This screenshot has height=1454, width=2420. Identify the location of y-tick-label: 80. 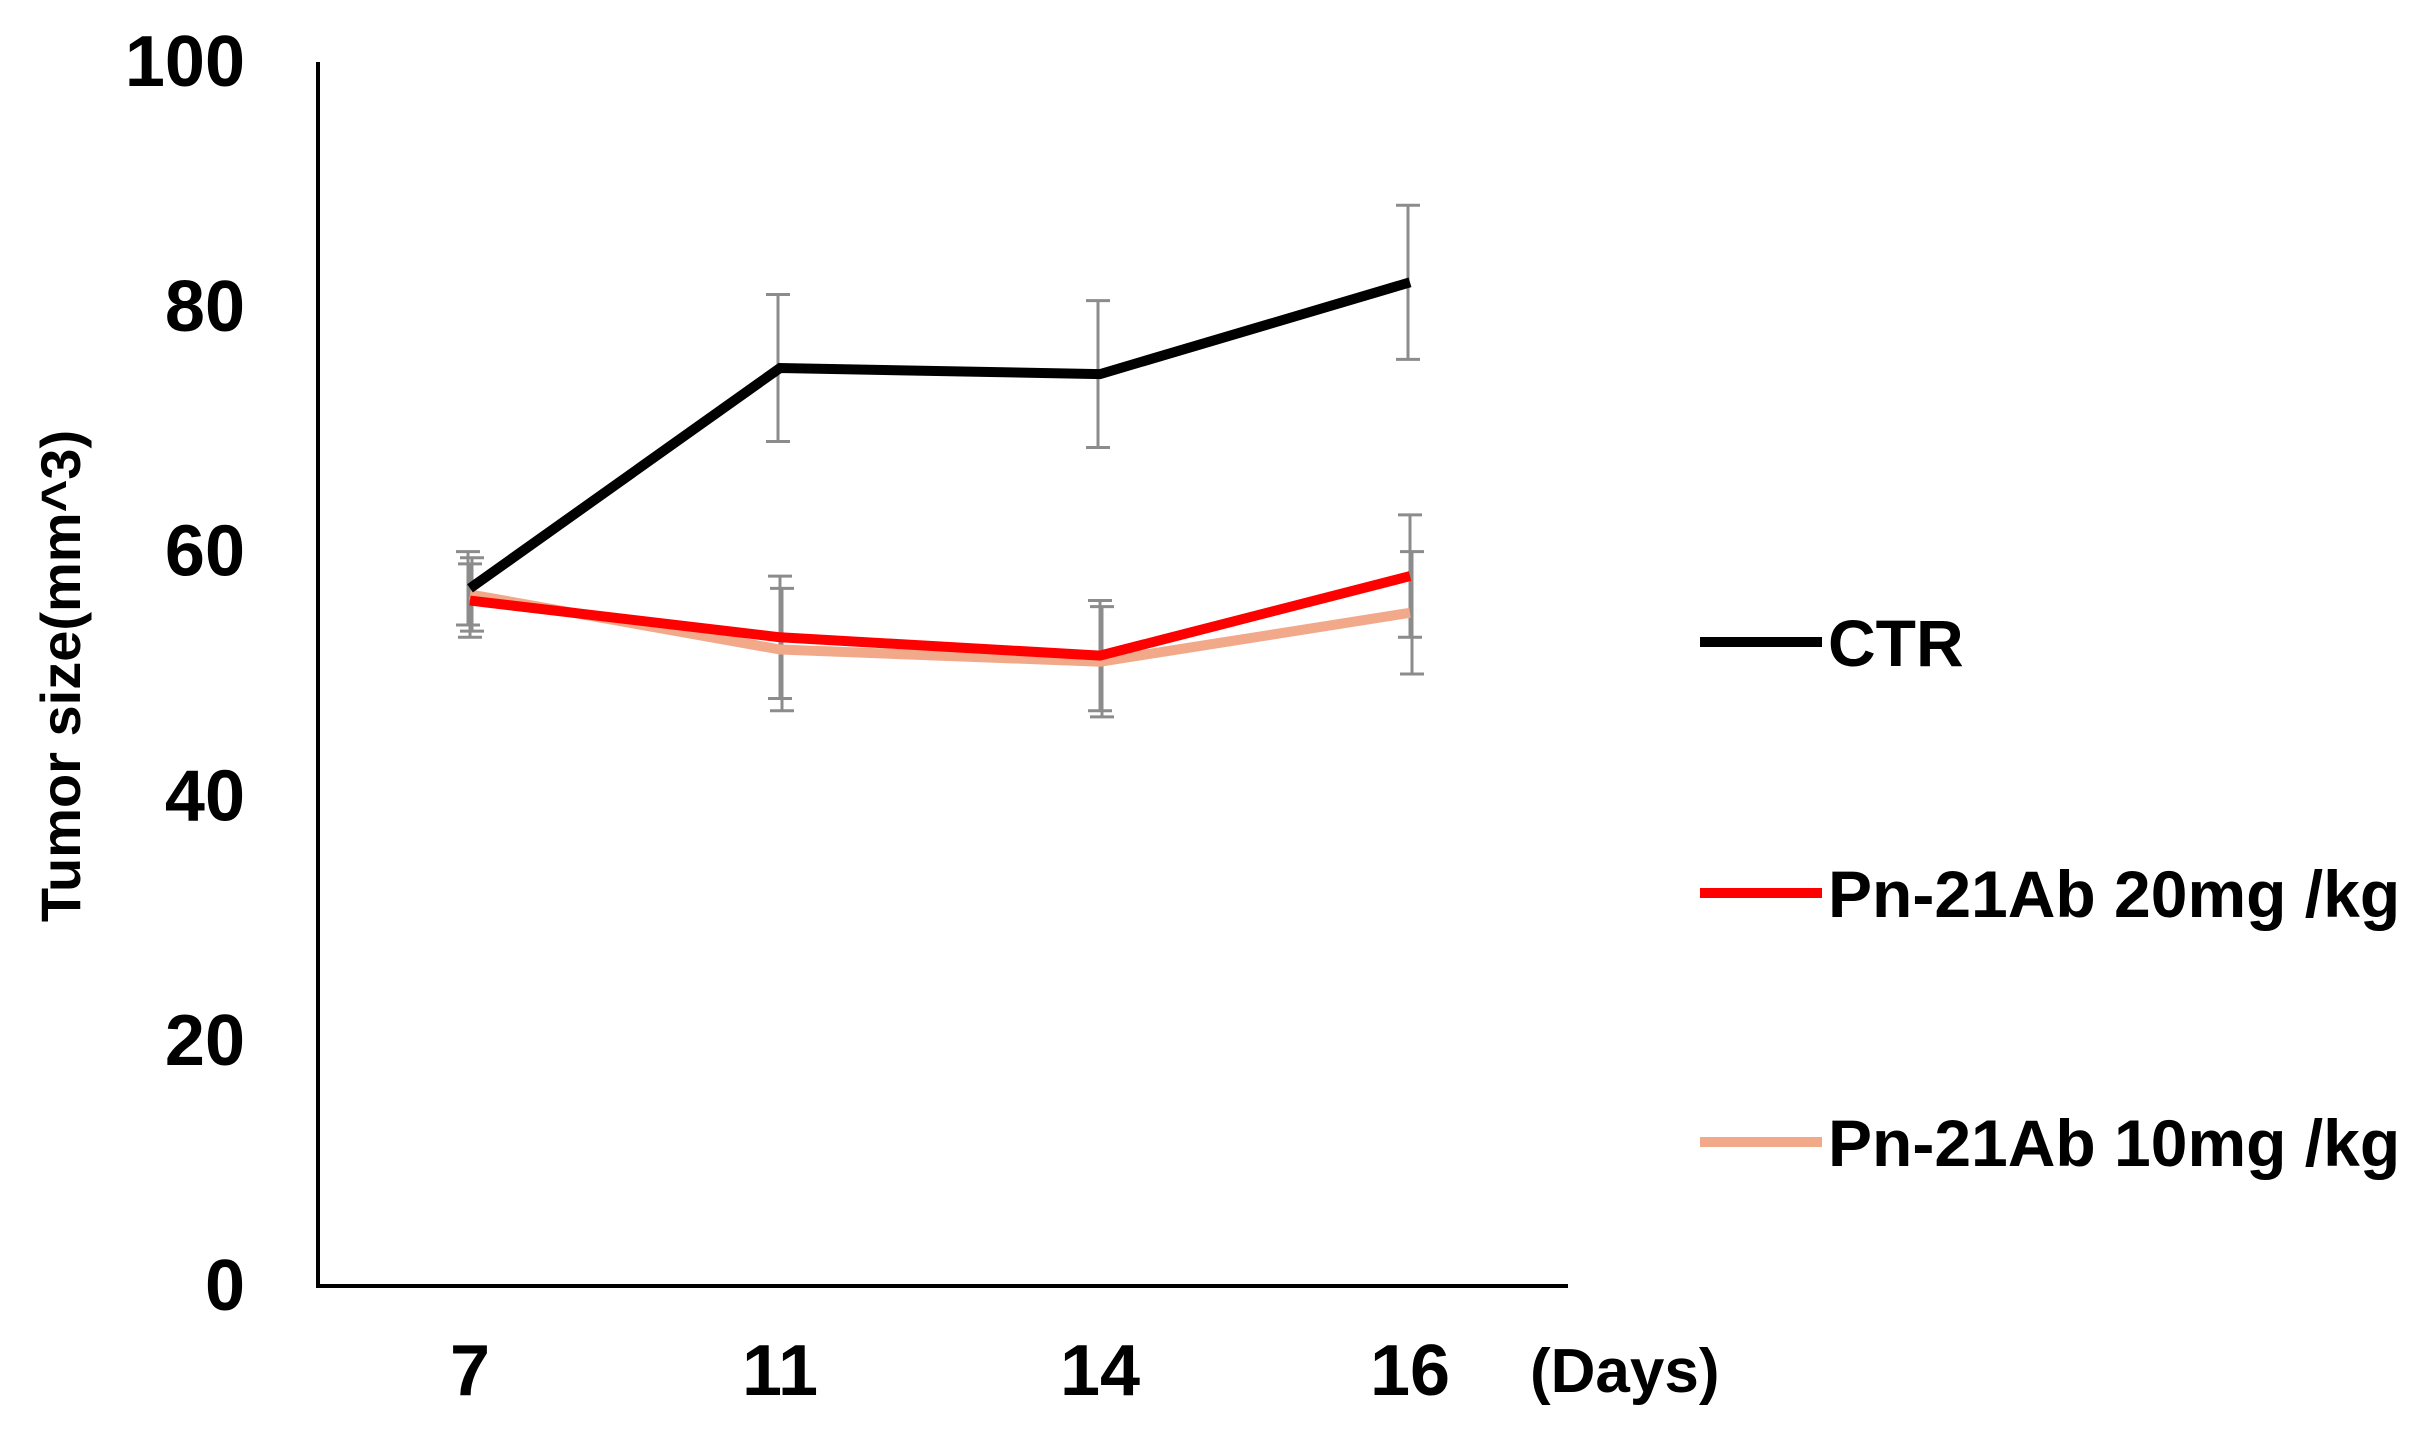
(205, 307).